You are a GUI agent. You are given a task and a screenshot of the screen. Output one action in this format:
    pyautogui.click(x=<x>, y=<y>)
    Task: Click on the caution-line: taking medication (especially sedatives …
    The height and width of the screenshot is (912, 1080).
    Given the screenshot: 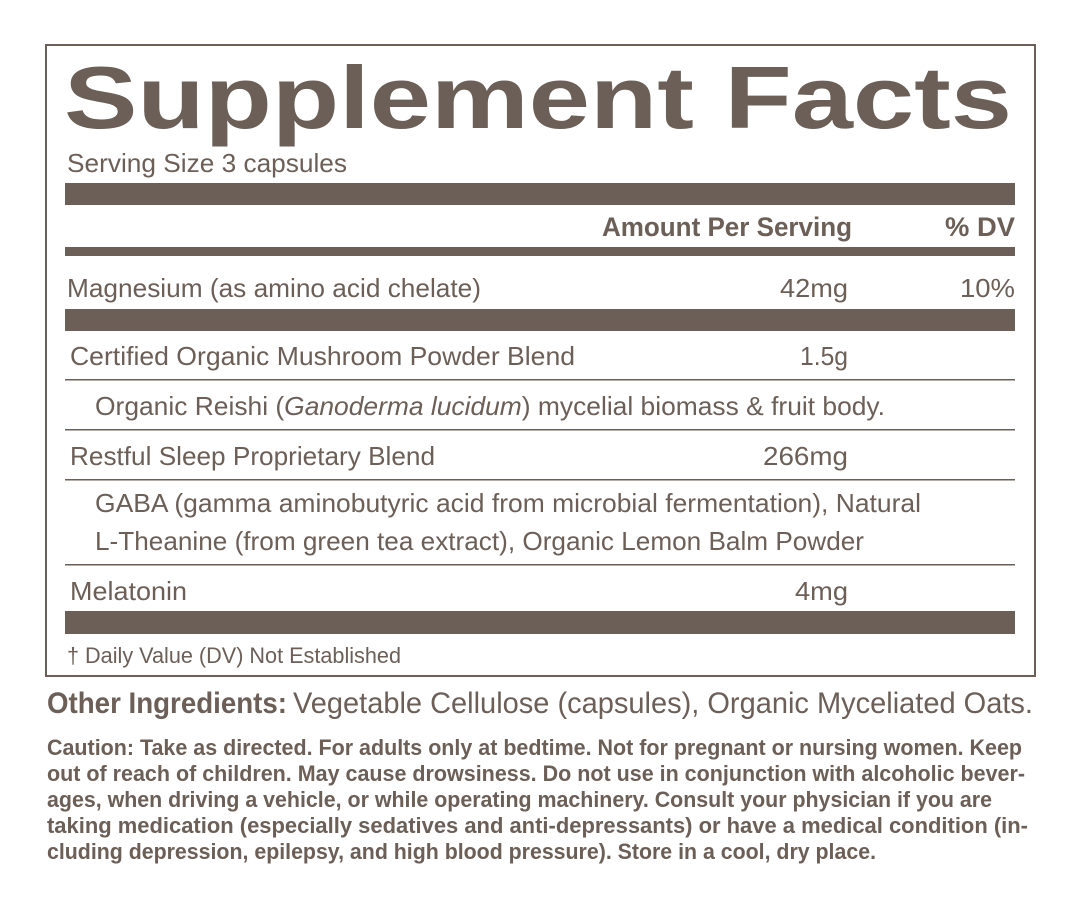 What is the action you would take?
    pyautogui.click(x=537, y=825)
    